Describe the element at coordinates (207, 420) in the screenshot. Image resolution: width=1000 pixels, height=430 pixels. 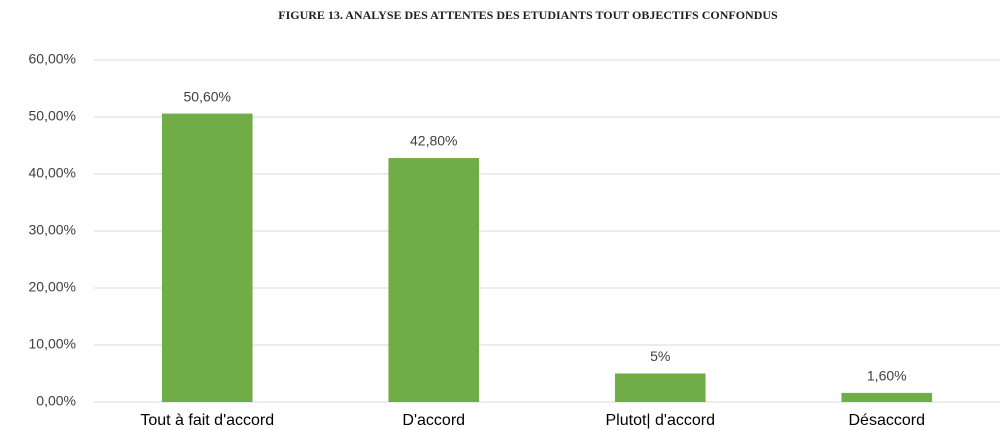
I see `x-tick-label: Tout à fait d'accord` at that location.